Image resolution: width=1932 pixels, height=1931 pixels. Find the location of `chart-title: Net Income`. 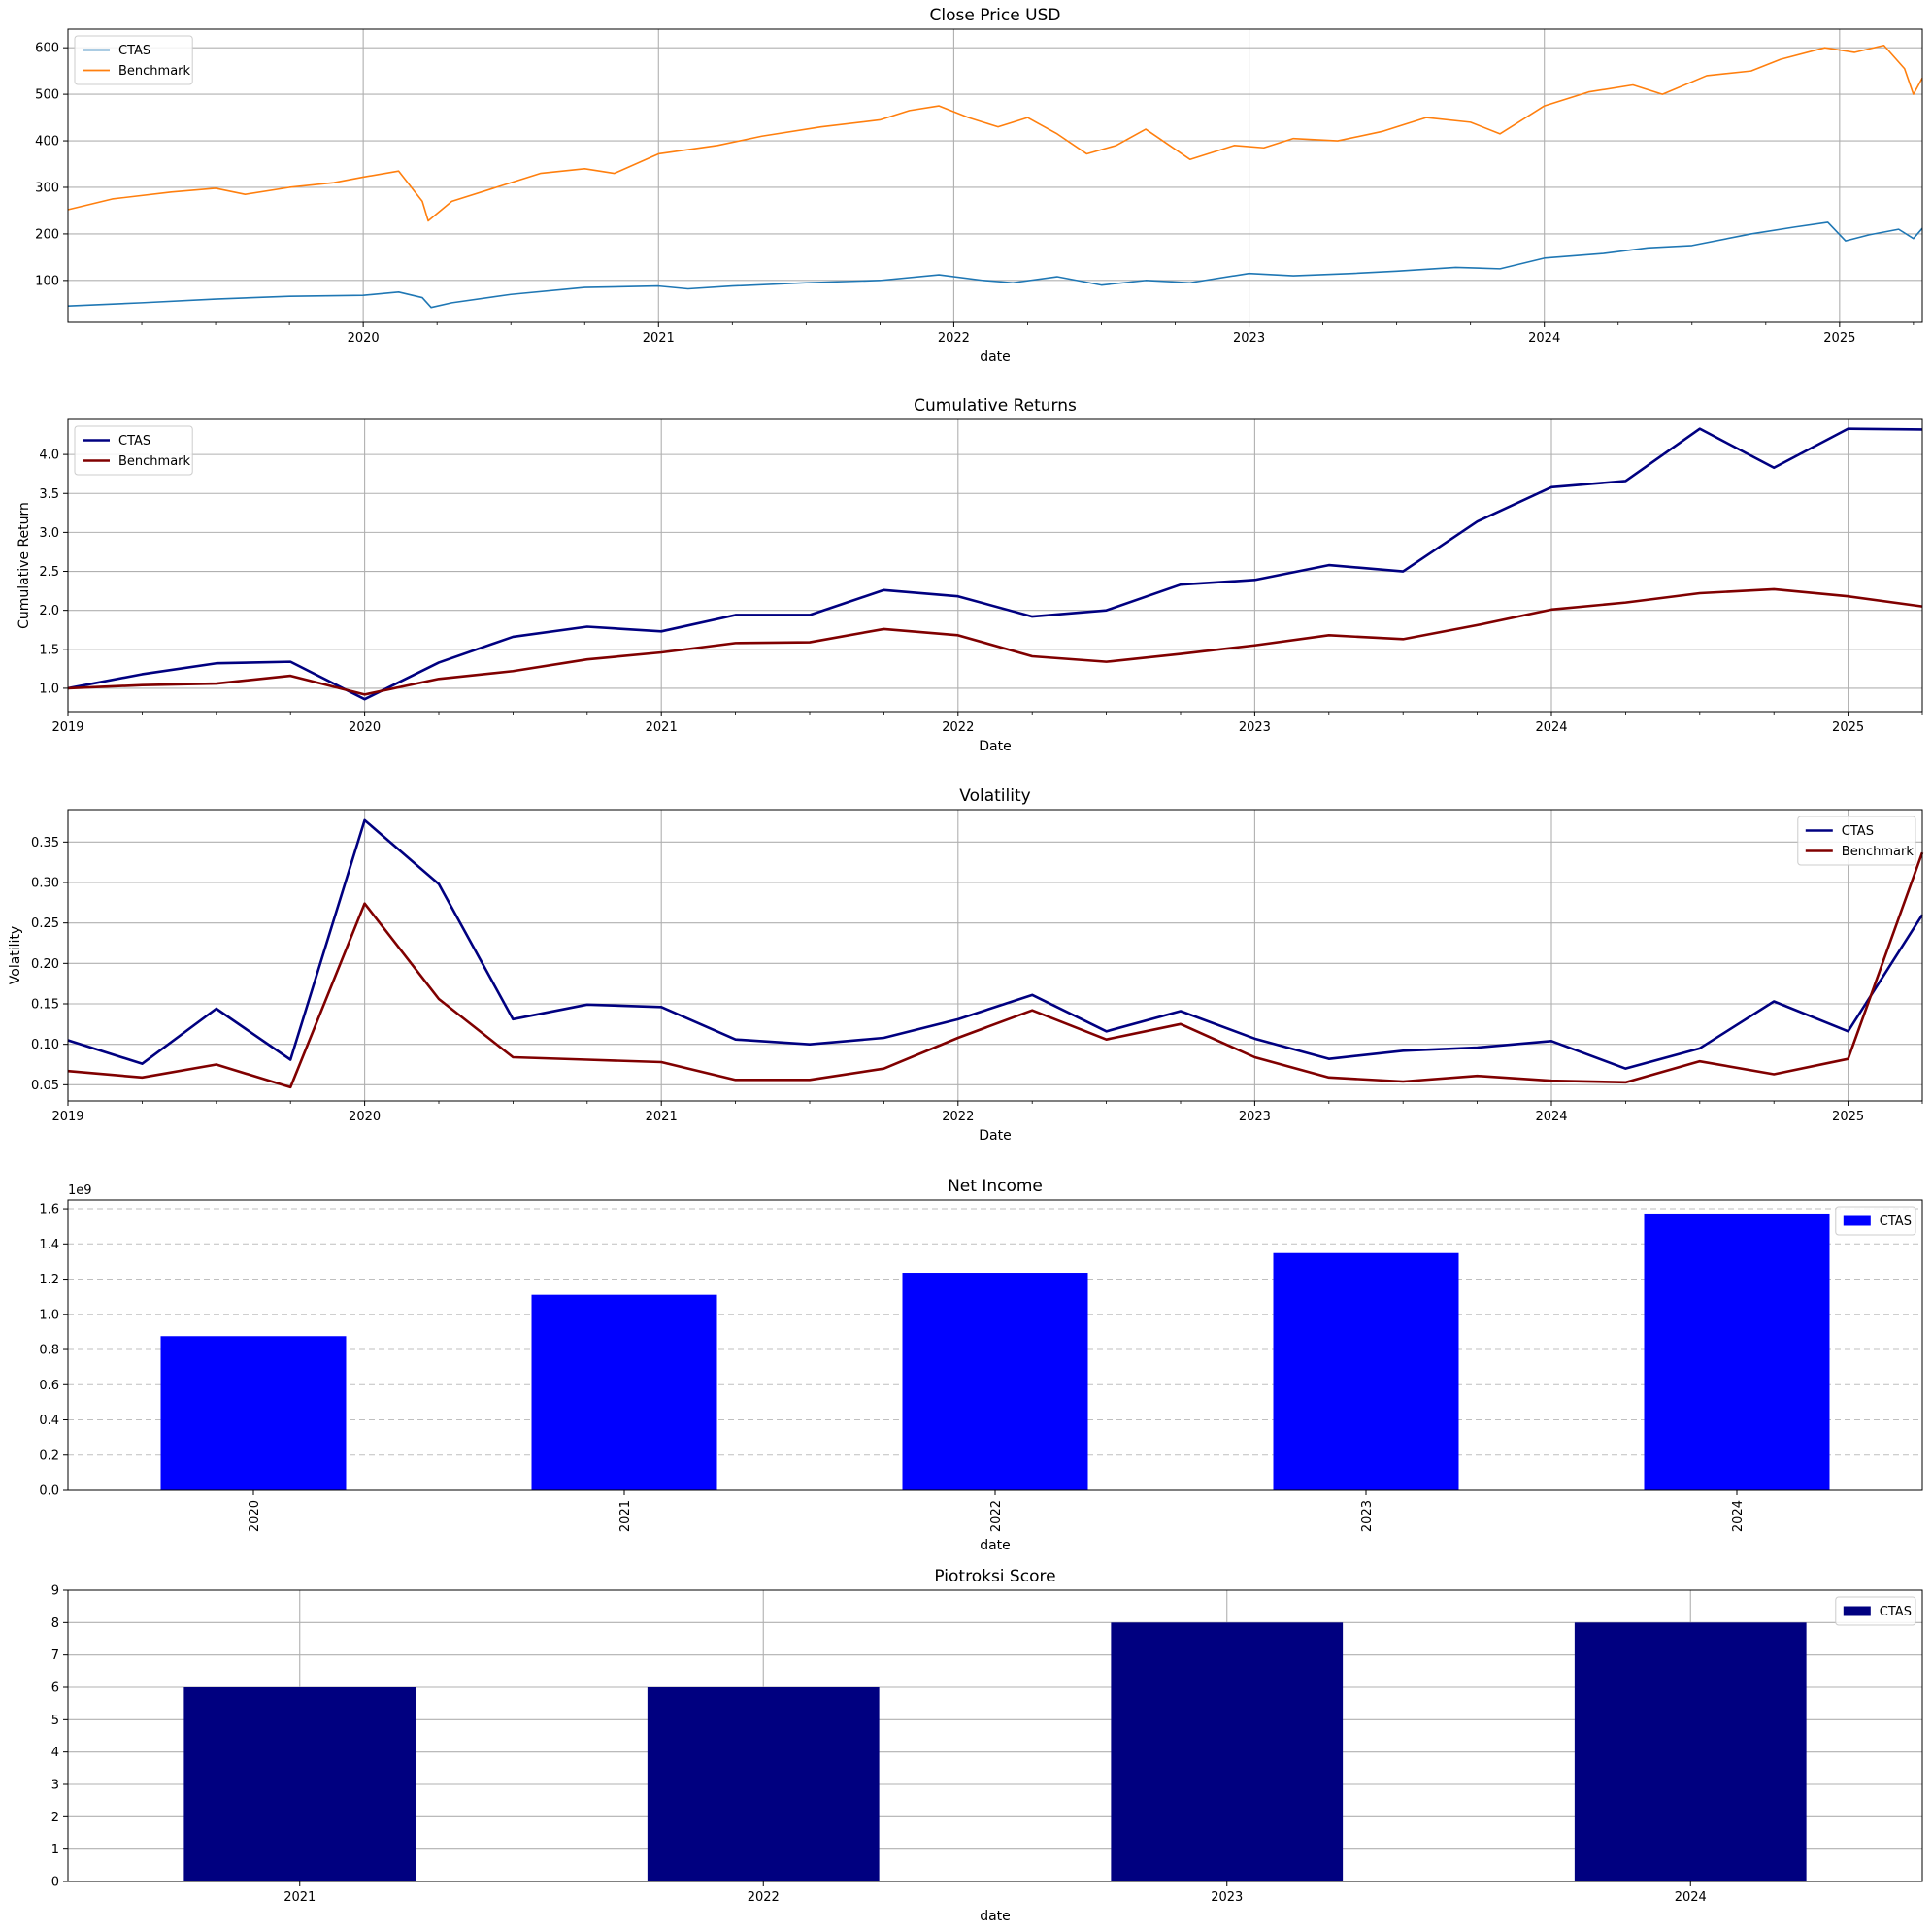

chart-title: Net Income is located at coordinates (996, 1186).